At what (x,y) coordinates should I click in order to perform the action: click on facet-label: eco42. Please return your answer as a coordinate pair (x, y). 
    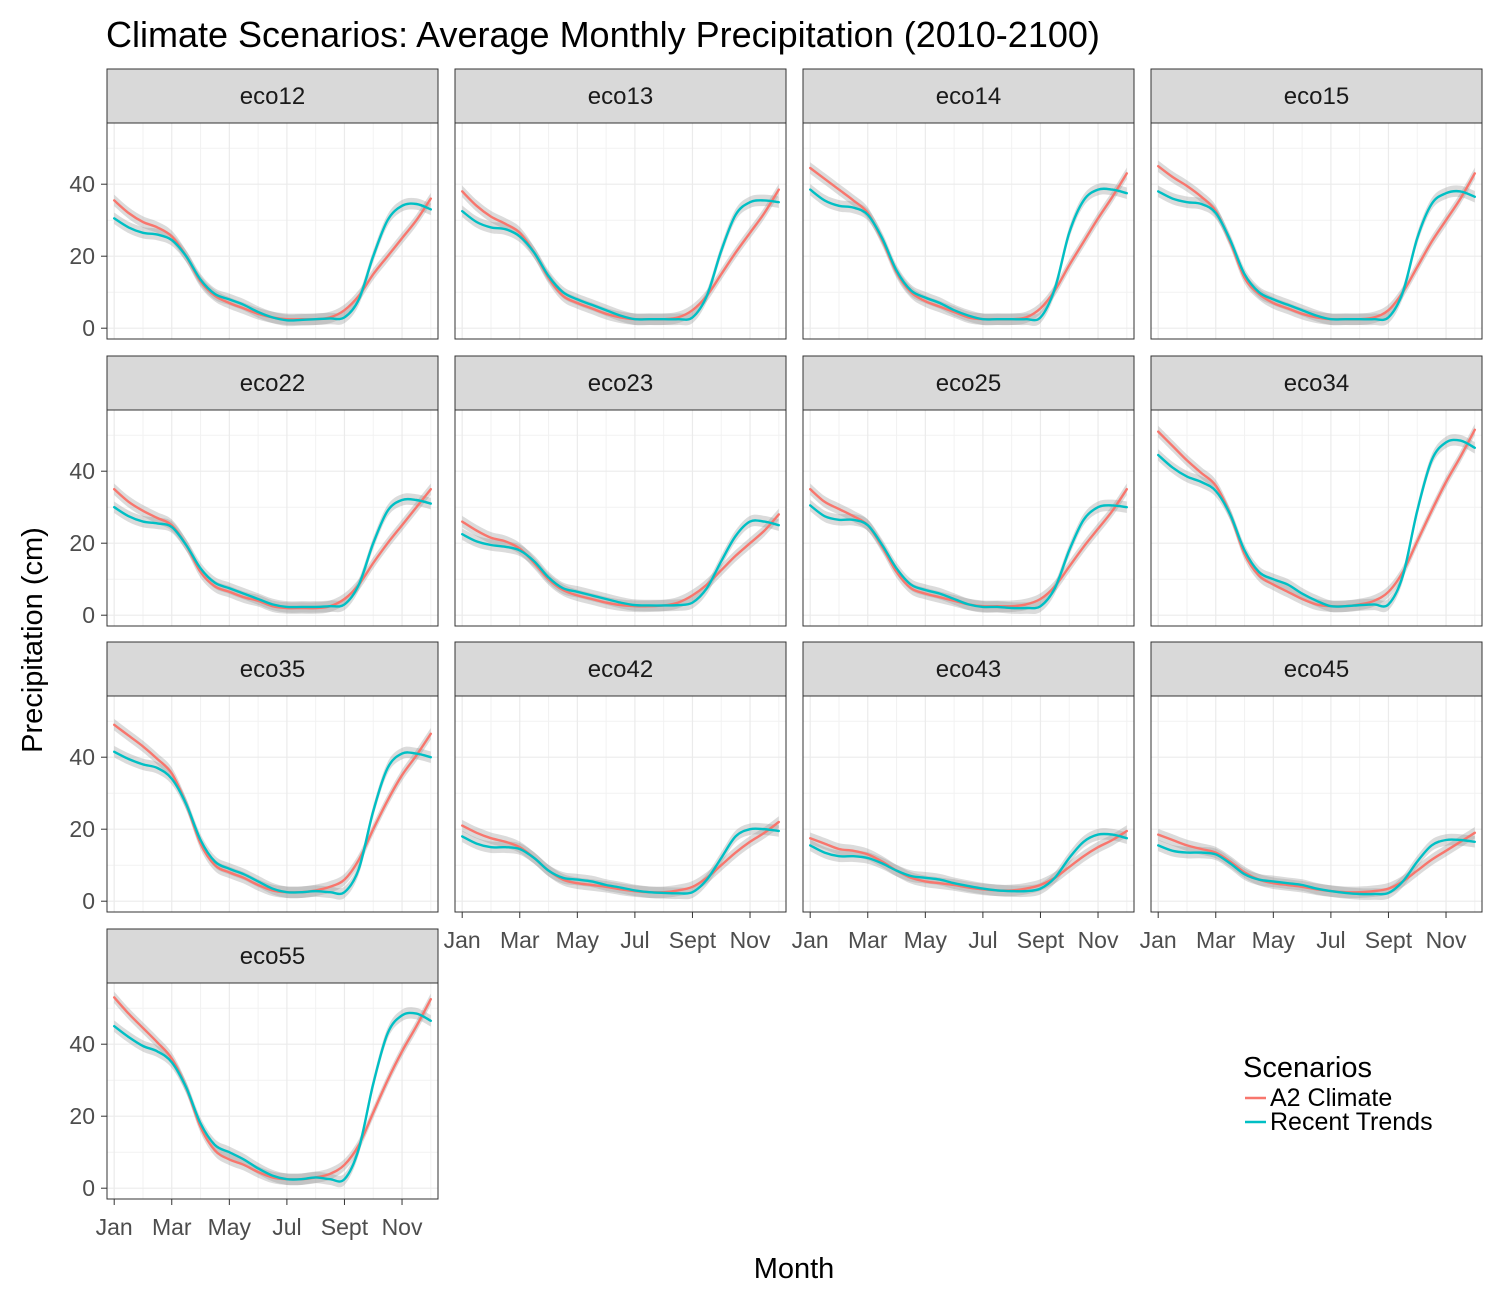
    Looking at the image, I should click on (620, 669).